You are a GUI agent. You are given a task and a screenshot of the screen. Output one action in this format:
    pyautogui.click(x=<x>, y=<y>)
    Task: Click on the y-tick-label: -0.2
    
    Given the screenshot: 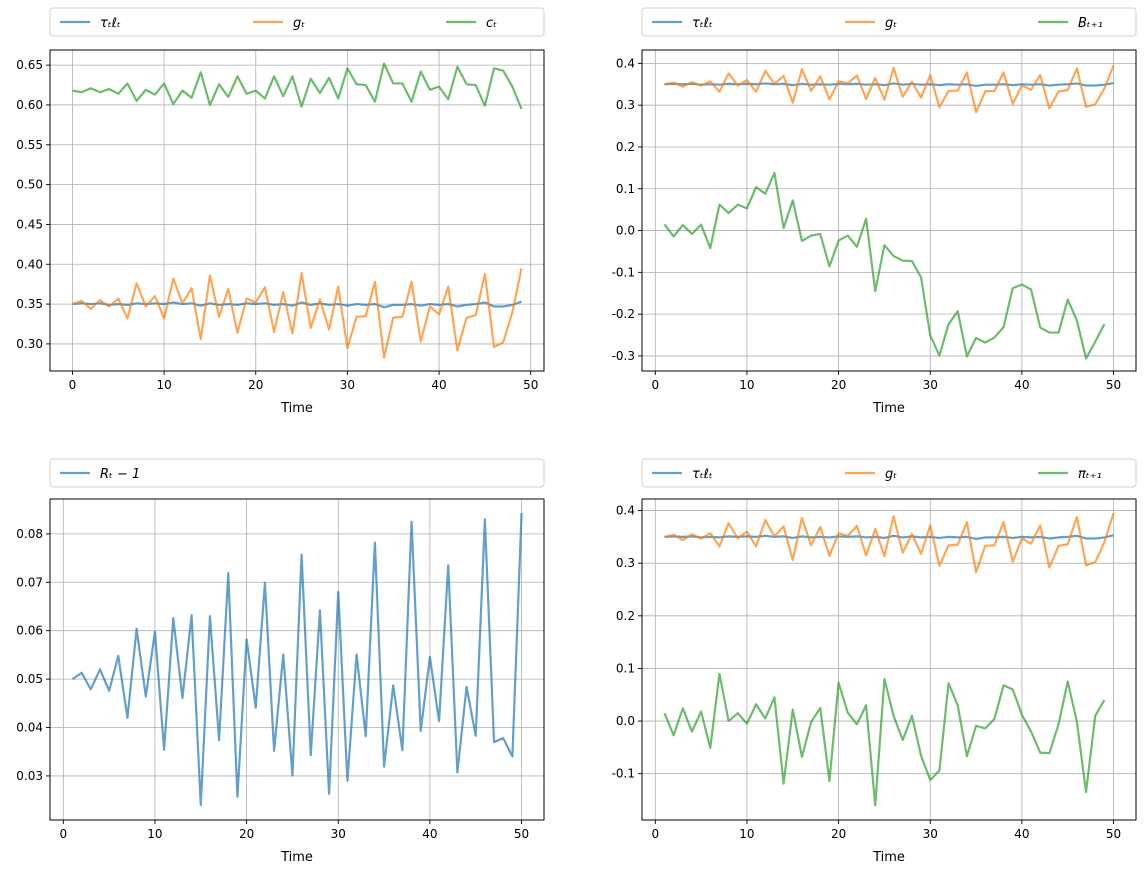 What is the action you would take?
    pyautogui.click(x=623, y=314)
    